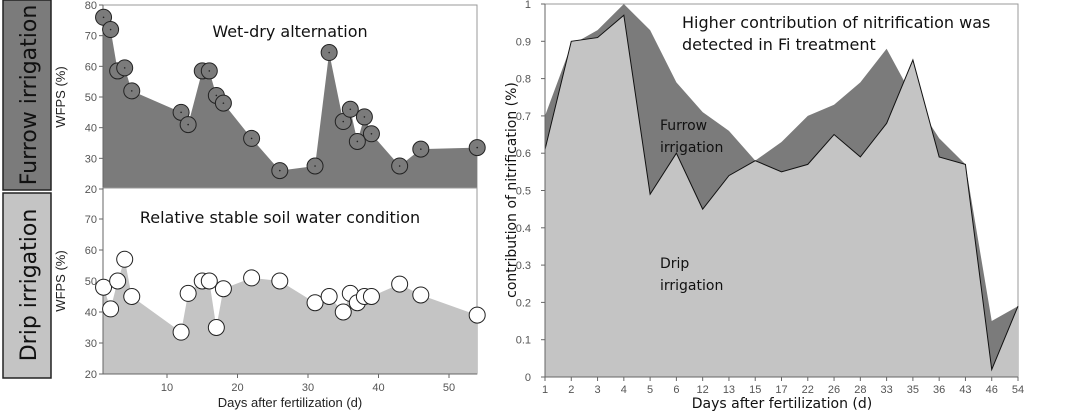  What do you see at coordinates (624, 390) in the screenshot?
I see `x-tick-label: 4` at bounding box center [624, 390].